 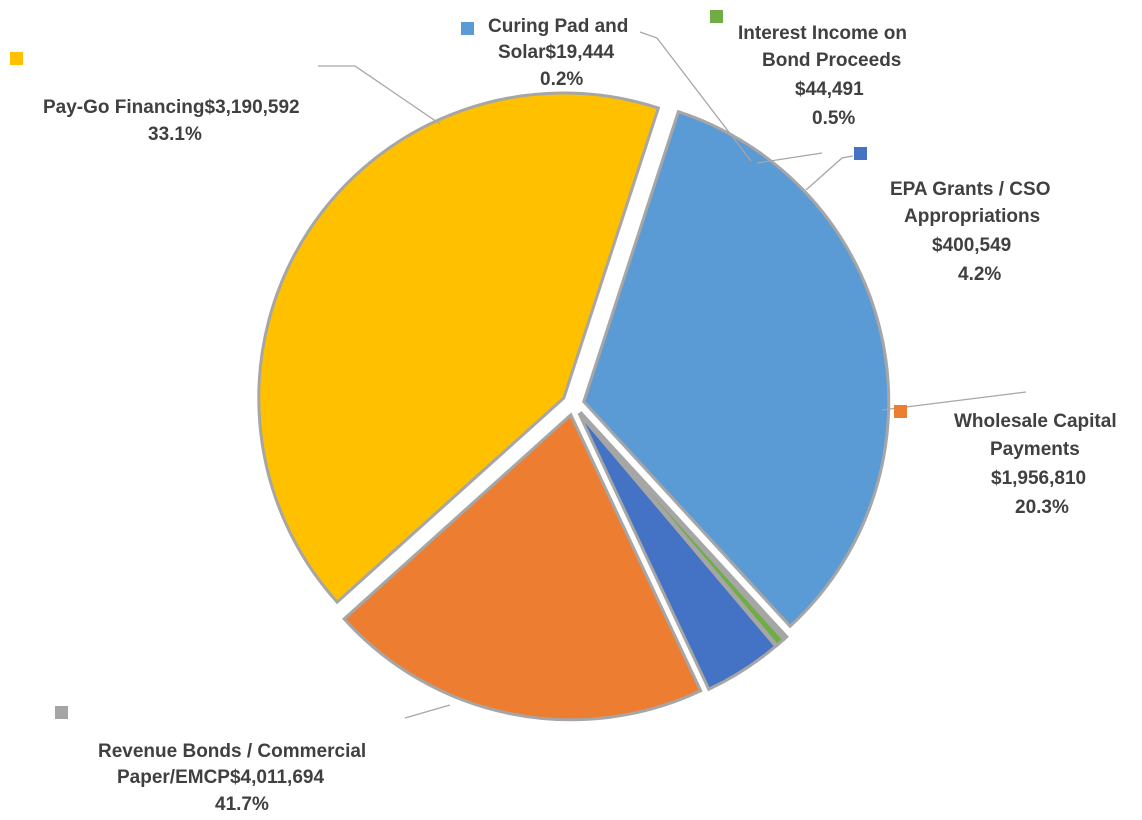 I want to click on label-pay-go-line2: 33.1%, so click(x=175, y=134).